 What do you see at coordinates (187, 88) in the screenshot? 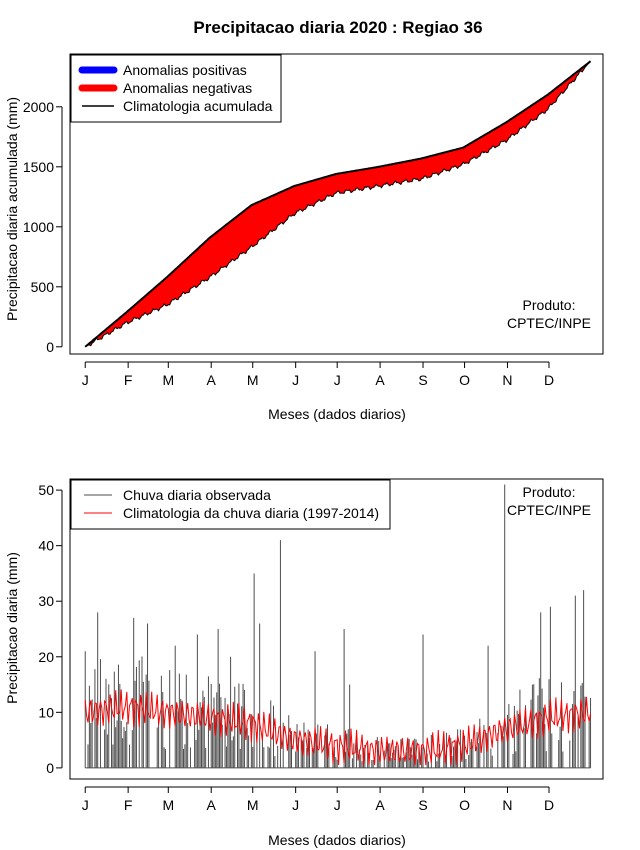
I see `legend-label-negative: Anomalias negativas` at bounding box center [187, 88].